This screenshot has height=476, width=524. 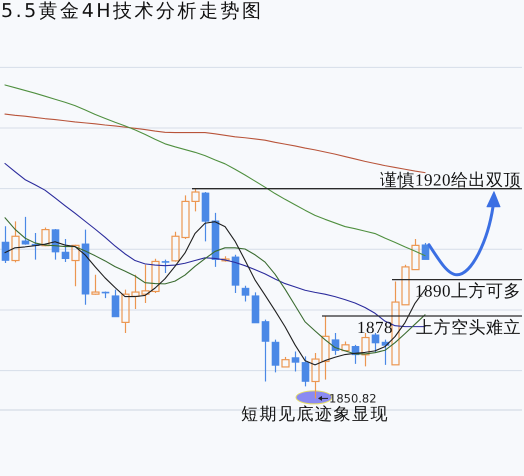 I want to click on annotation: 1850.82, so click(x=353, y=398).